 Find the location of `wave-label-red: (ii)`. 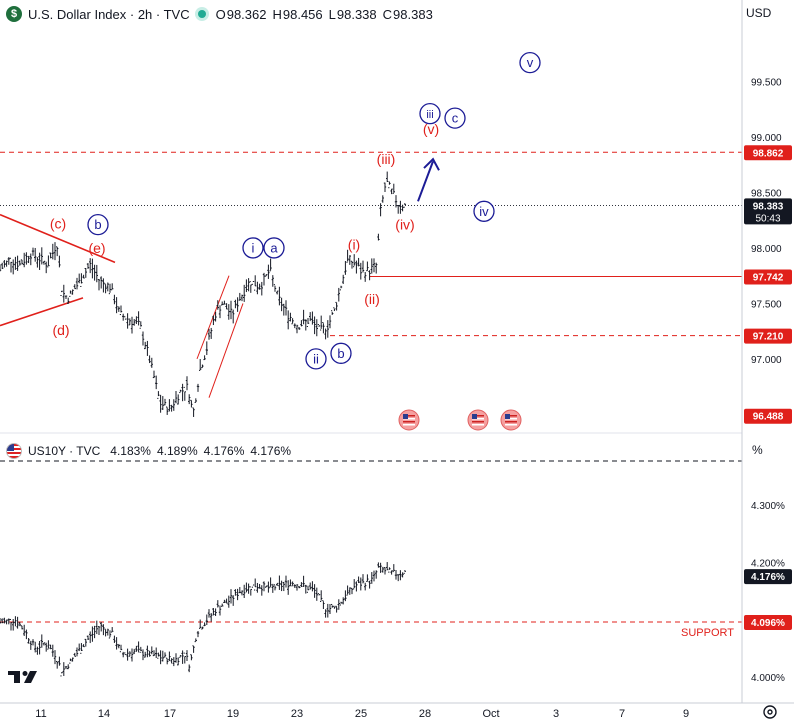

wave-label-red: (ii) is located at coordinates (372, 299).